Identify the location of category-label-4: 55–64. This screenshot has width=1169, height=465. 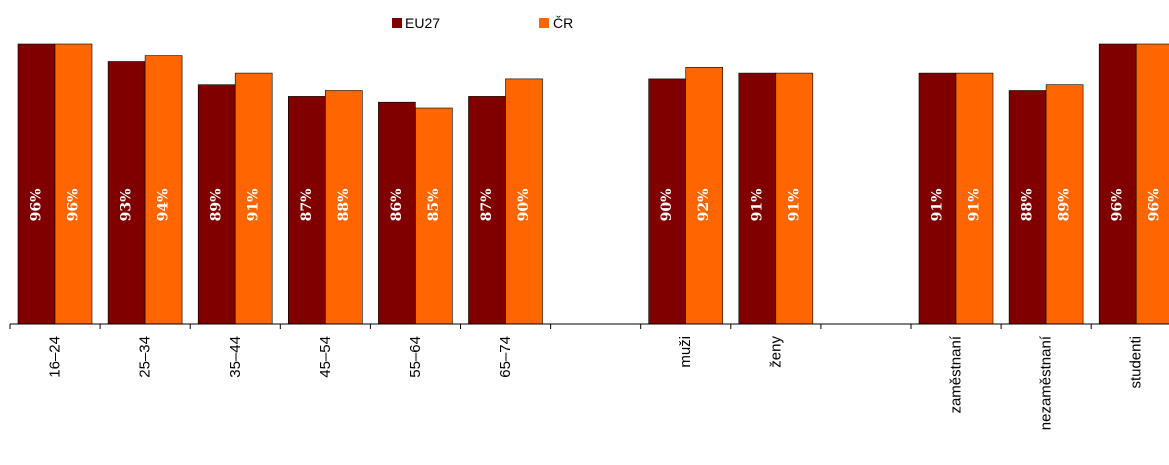
(415, 357).